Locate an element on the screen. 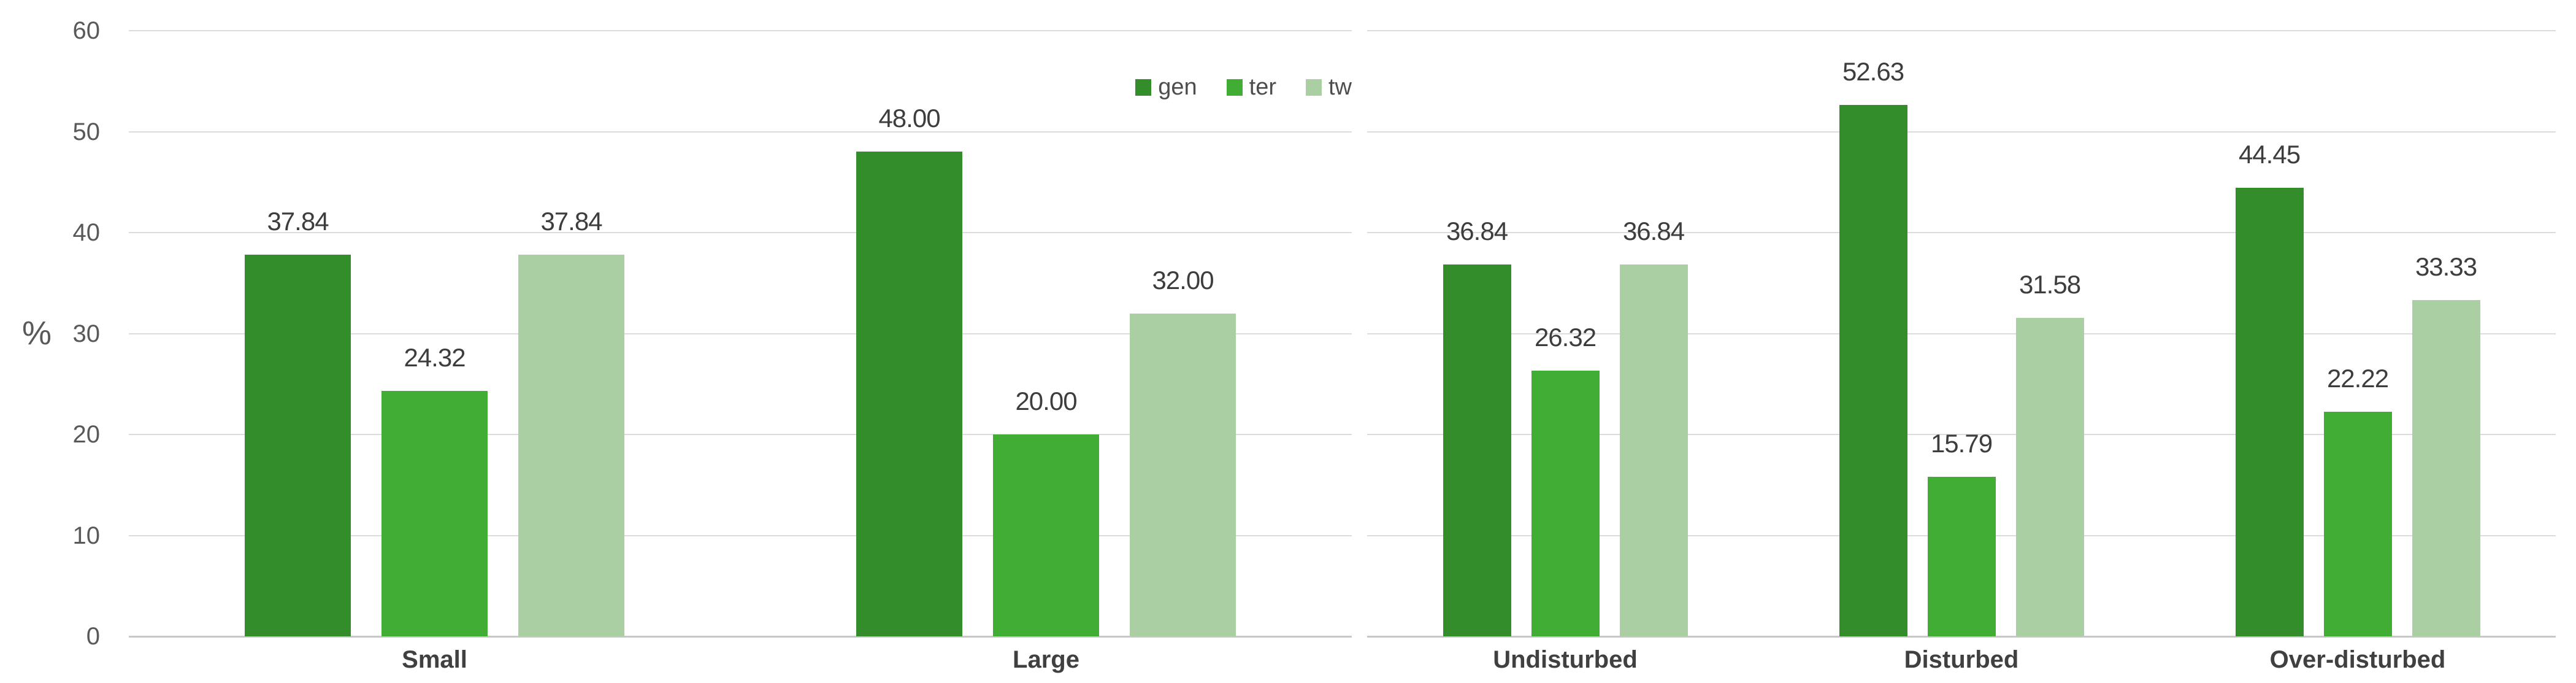 The image size is (2576, 683). bar-slot: 15.79 is located at coordinates (1961, 333).